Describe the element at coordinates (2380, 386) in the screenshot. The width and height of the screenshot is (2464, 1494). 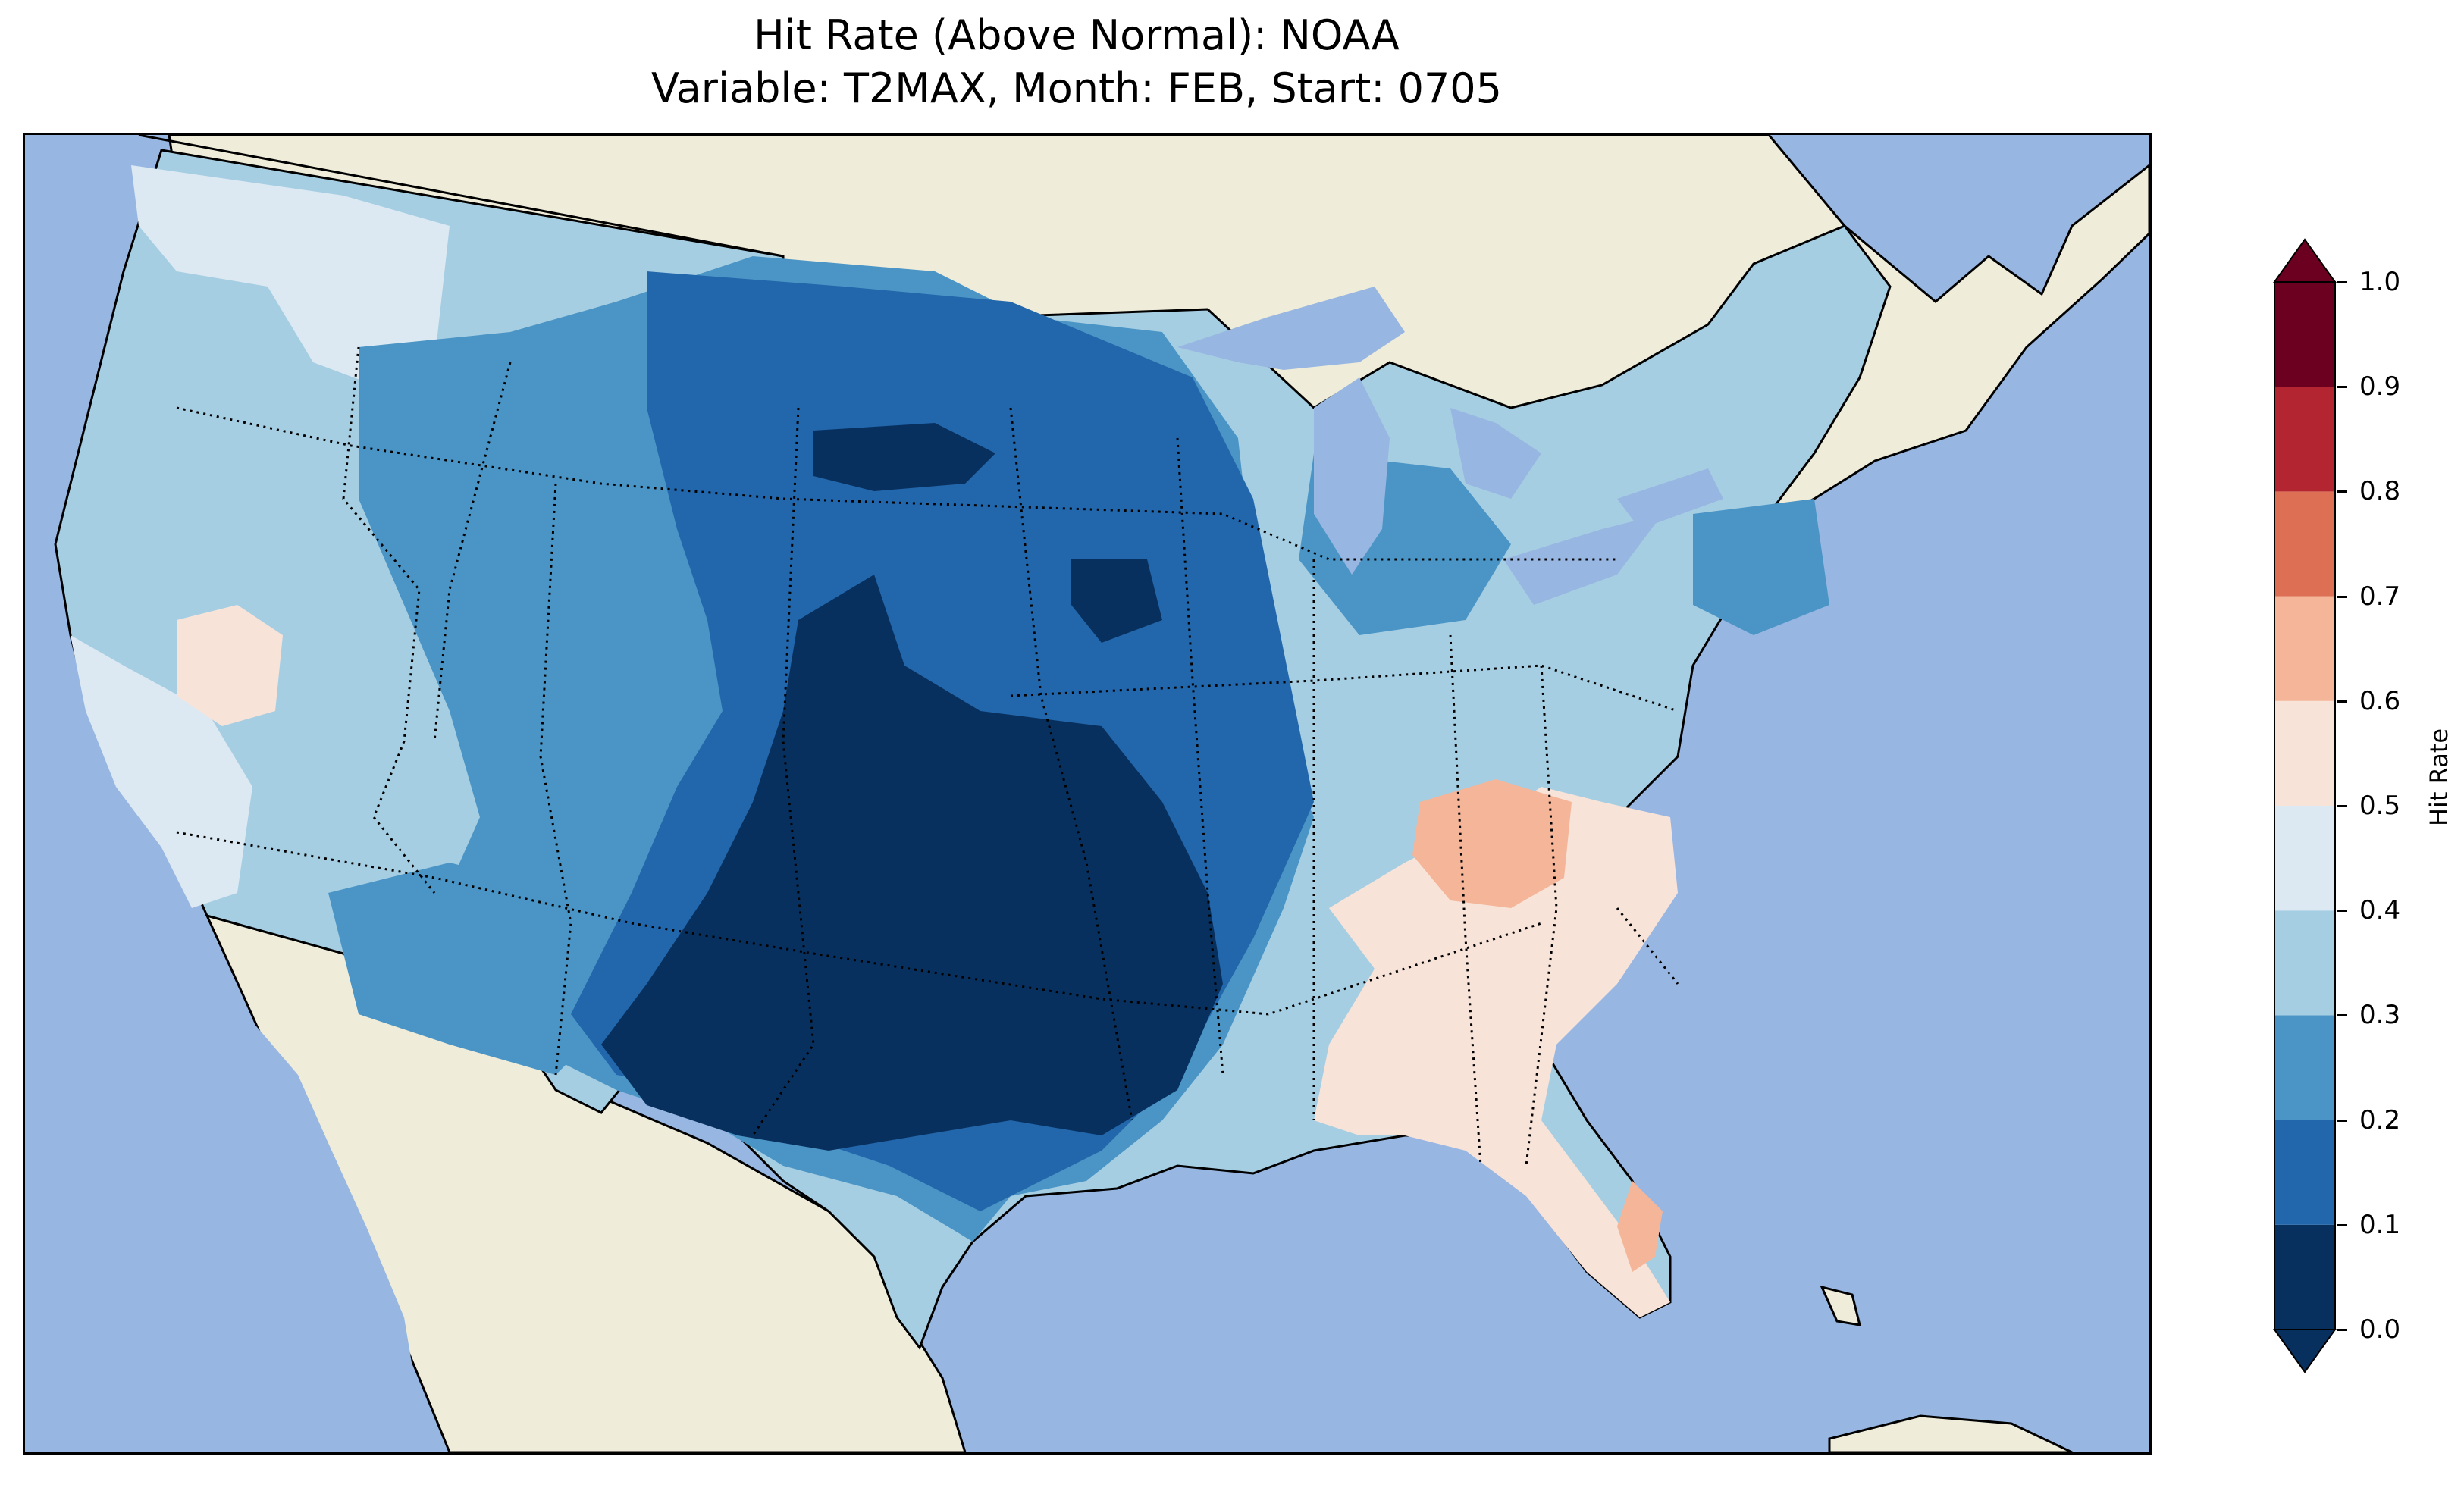
I see `colorbar-tick-label: 0.9` at that location.